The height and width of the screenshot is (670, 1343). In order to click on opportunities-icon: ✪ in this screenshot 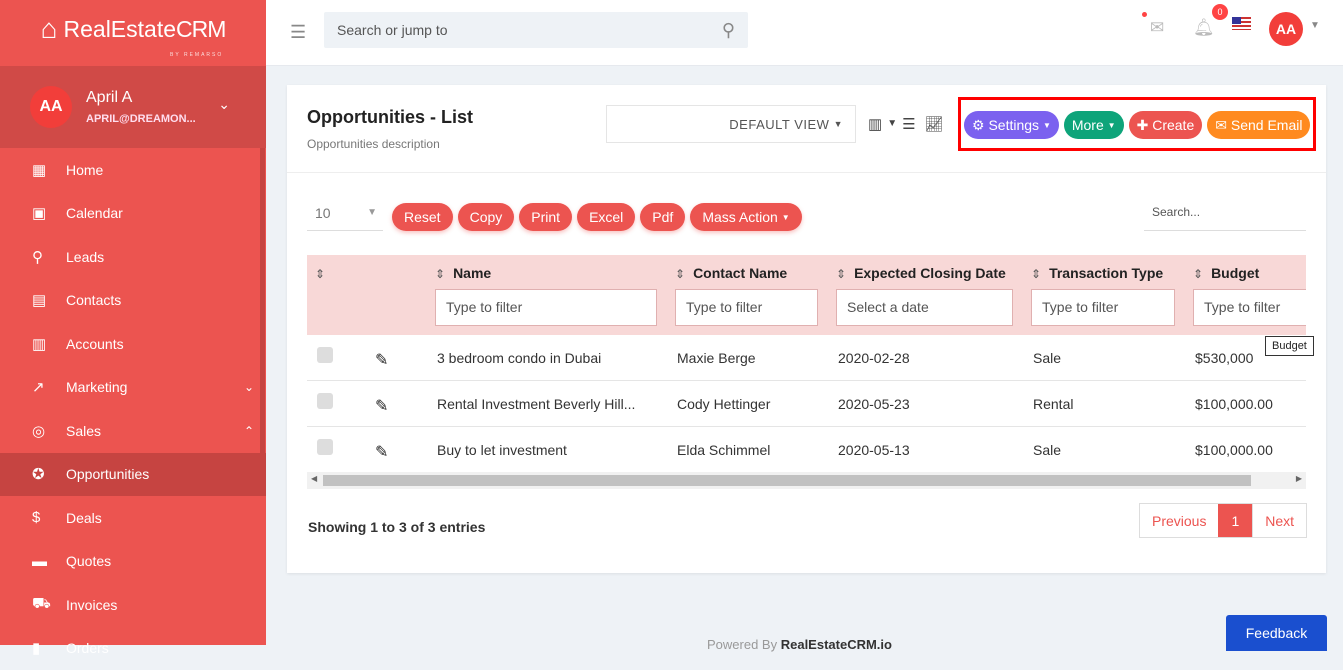, I will do `click(49, 474)`.